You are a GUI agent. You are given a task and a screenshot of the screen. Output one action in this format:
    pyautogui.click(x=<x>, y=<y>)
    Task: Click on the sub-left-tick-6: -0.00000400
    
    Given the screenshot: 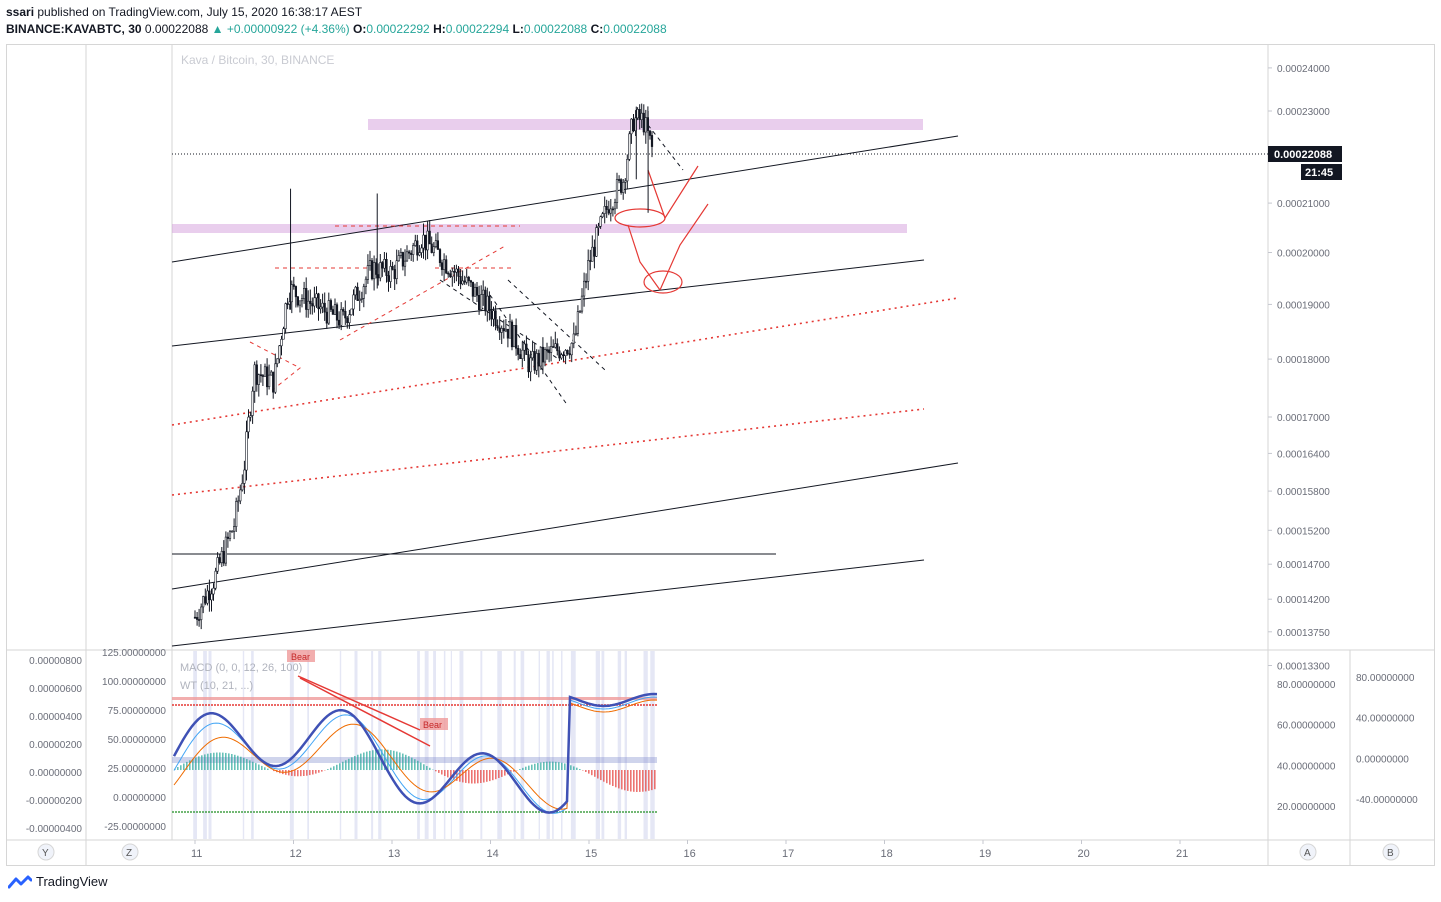 What is the action you would take?
    pyautogui.click(x=54, y=829)
    